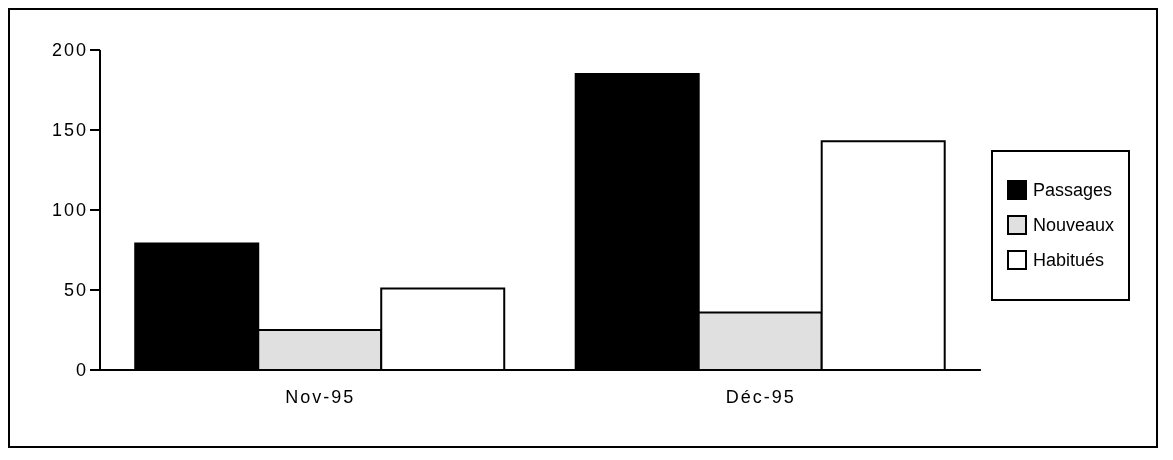  What do you see at coordinates (69, 130) in the screenshot?
I see `y-tick-label: 150` at bounding box center [69, 130].